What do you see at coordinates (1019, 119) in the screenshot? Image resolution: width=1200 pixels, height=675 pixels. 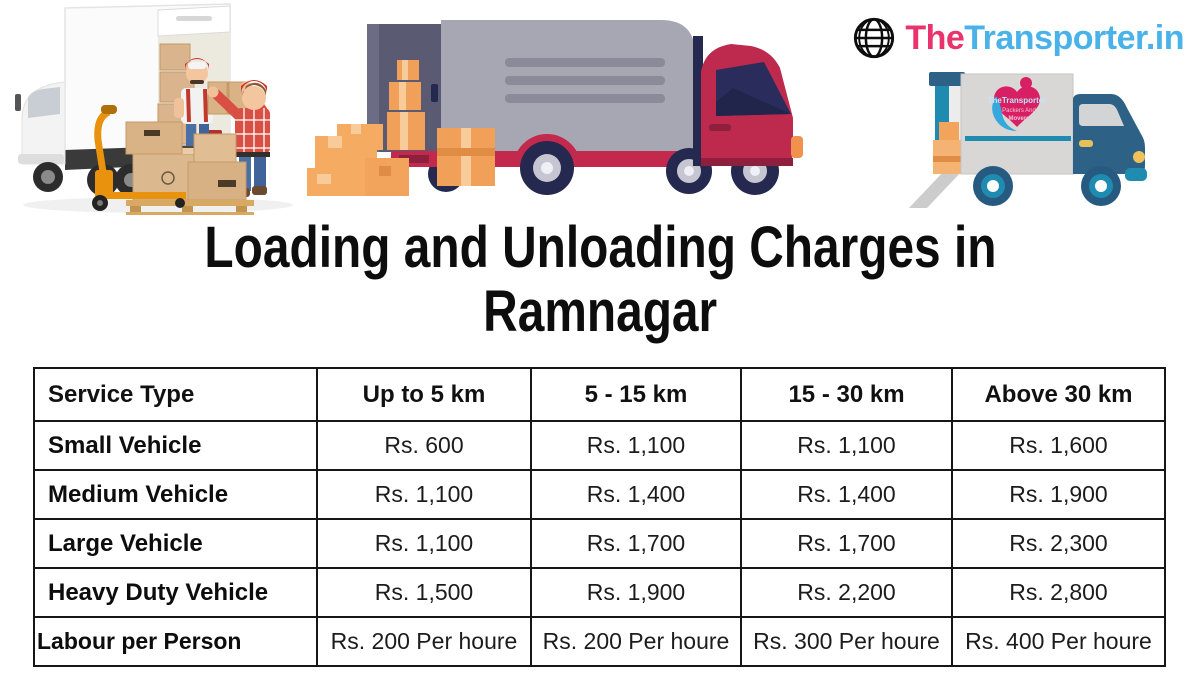 I see `truck-logo-line3: Movers` at bounding box center [1019, 119].